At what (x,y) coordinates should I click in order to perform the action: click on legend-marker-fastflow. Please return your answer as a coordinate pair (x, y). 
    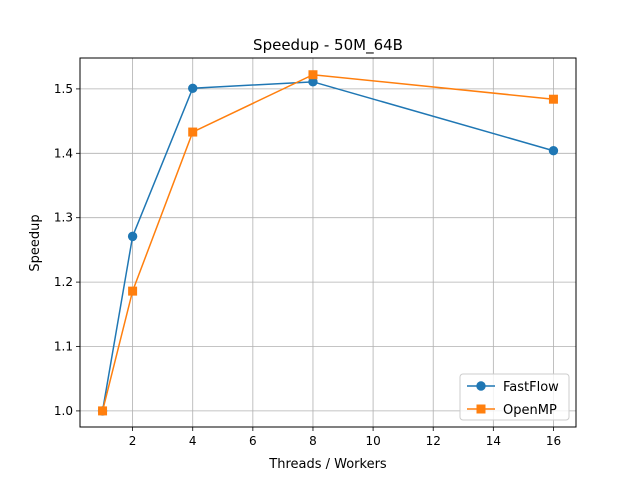
    Looking at the image, I should click on (481, 386).